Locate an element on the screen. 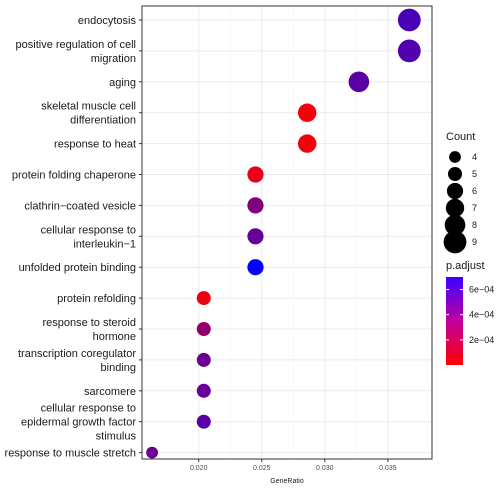  color-legend-bar is located at coordinates (454, 321).